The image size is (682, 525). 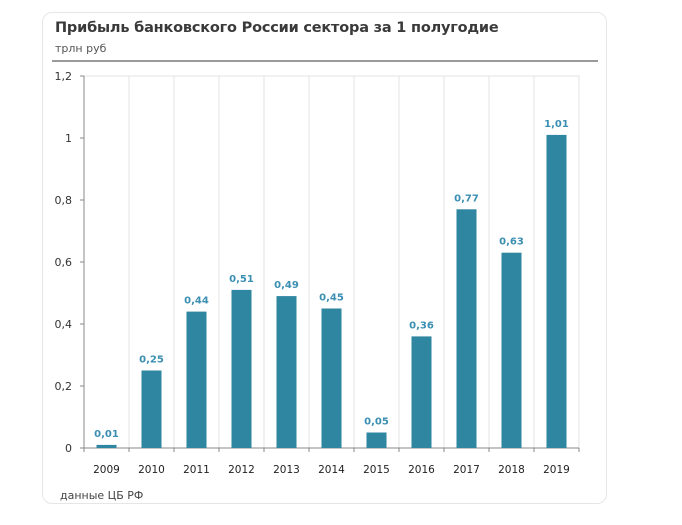 I want to click on bar-2013, so click(x=286, y=372).